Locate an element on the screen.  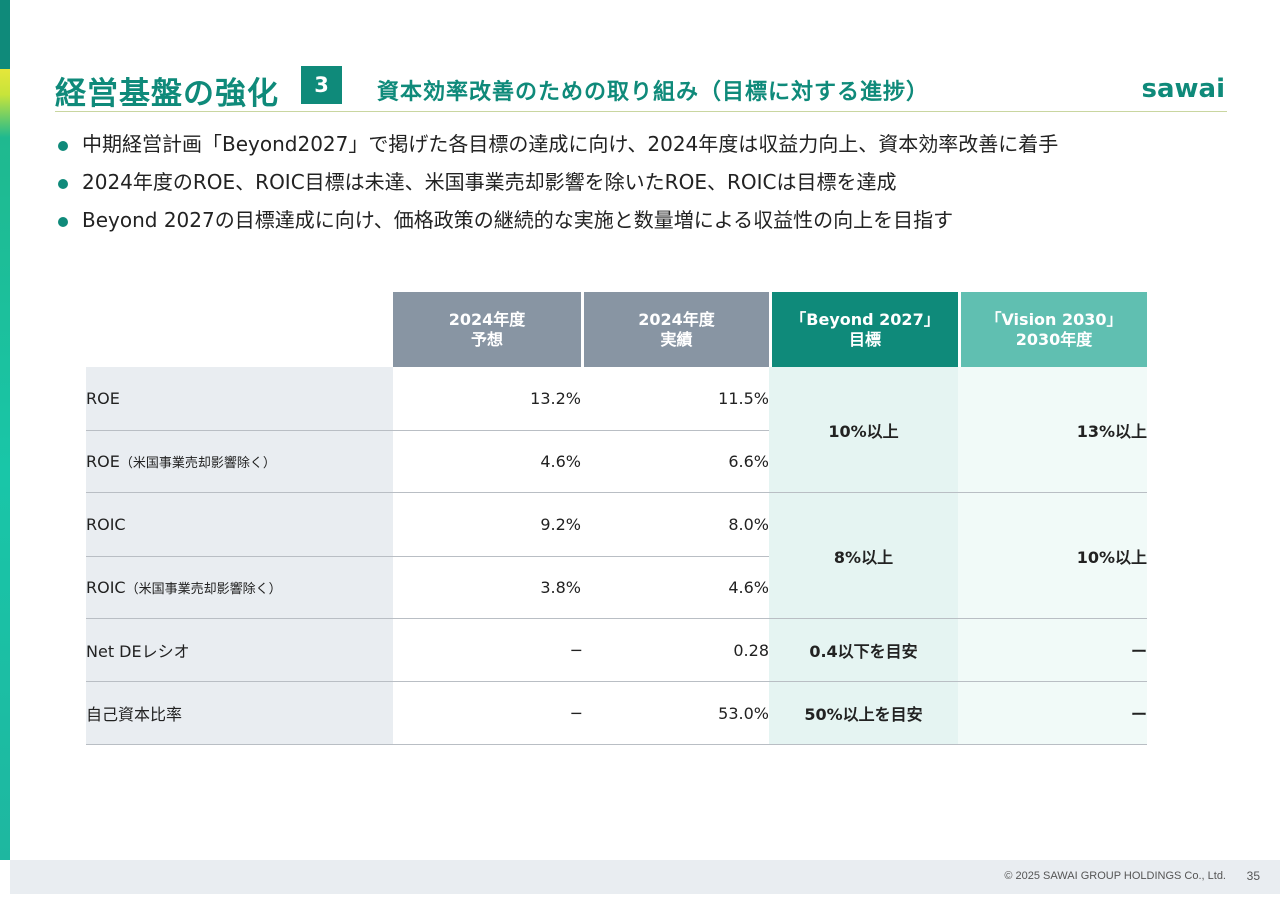
cell-forecast: 9.2% is located at coordinates (487, 524).